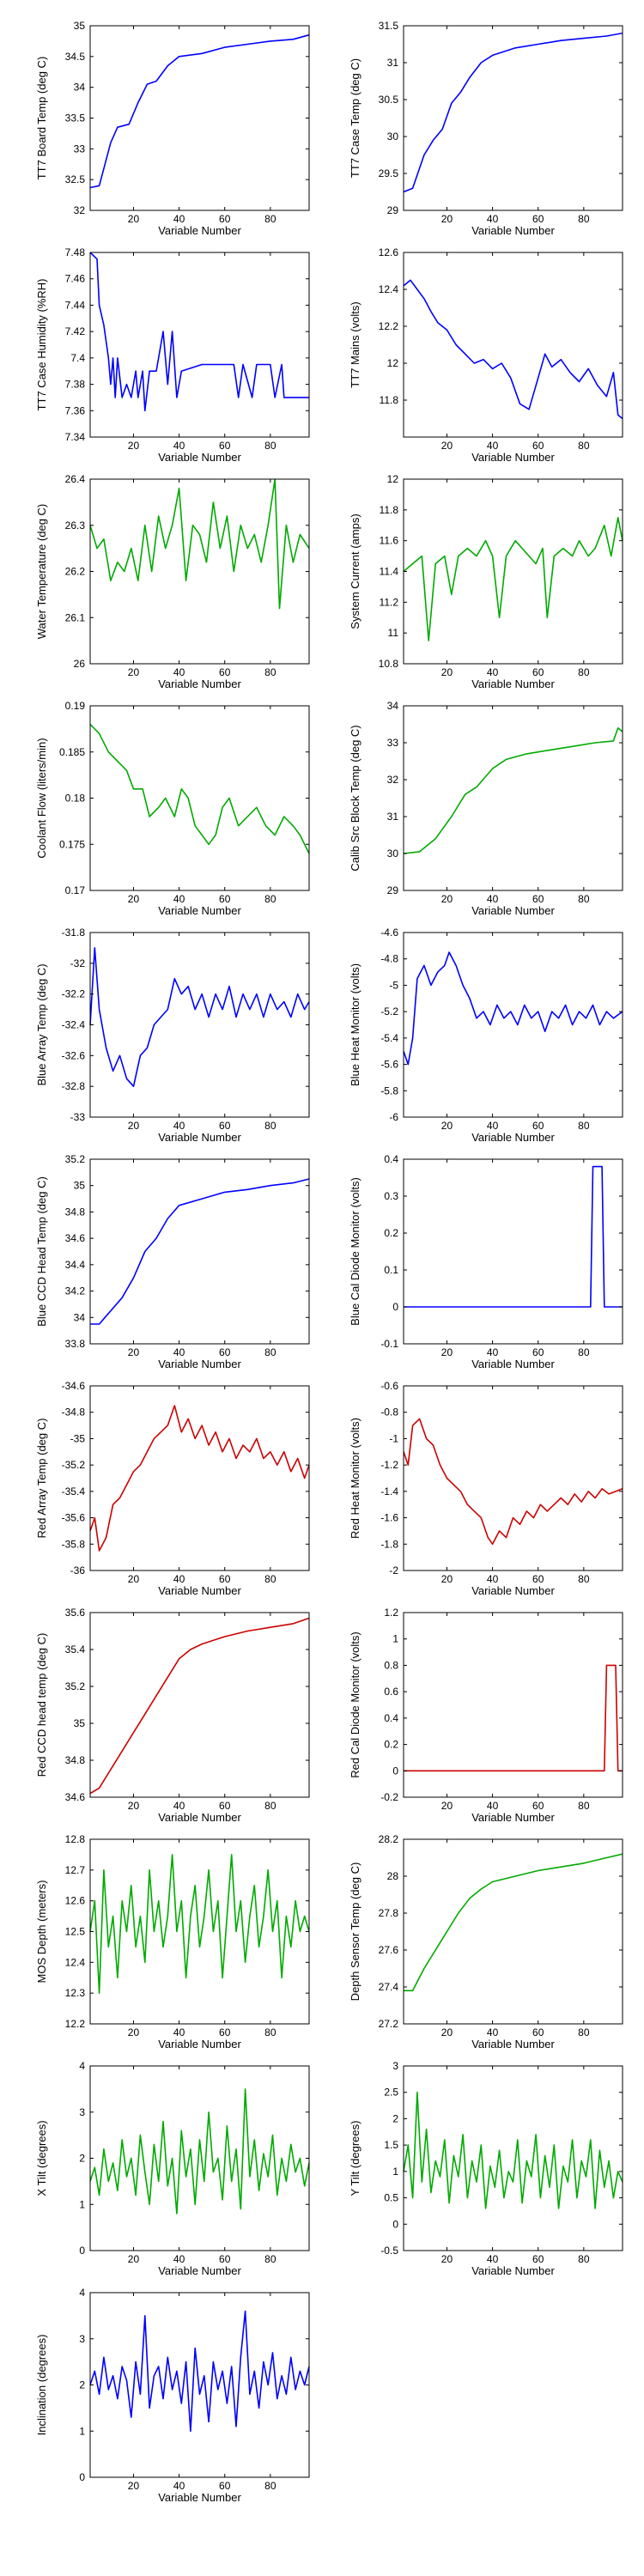 The height and width of the screenshot is (2576, 644). What do you see at coordinates (78, 1117) in the screenshot?
I see `y-tick-label: -33` at bounding box center [78, 1117].